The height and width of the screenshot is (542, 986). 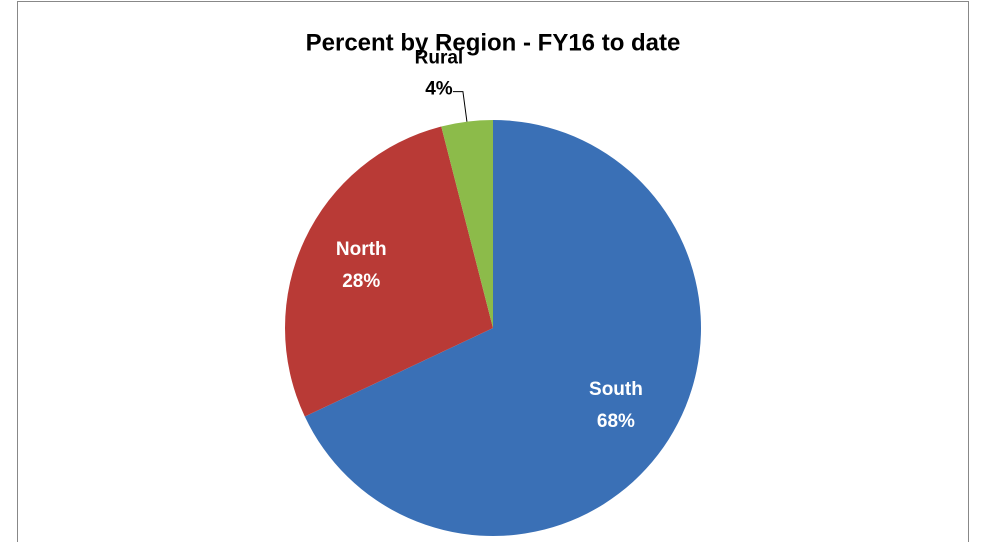 I want to click on chart-title: Percent by Region - FY16 to date, so click(x=493, y=42).